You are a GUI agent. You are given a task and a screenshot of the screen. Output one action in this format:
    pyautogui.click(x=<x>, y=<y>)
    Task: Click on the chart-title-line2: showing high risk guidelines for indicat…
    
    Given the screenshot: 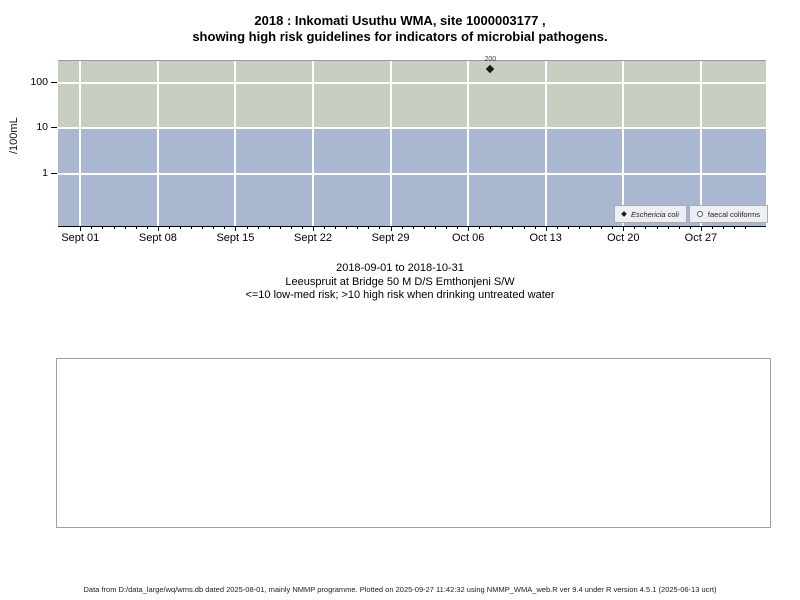 What is the action you would take?
    pyautogui.click(x=400, y=36)
    